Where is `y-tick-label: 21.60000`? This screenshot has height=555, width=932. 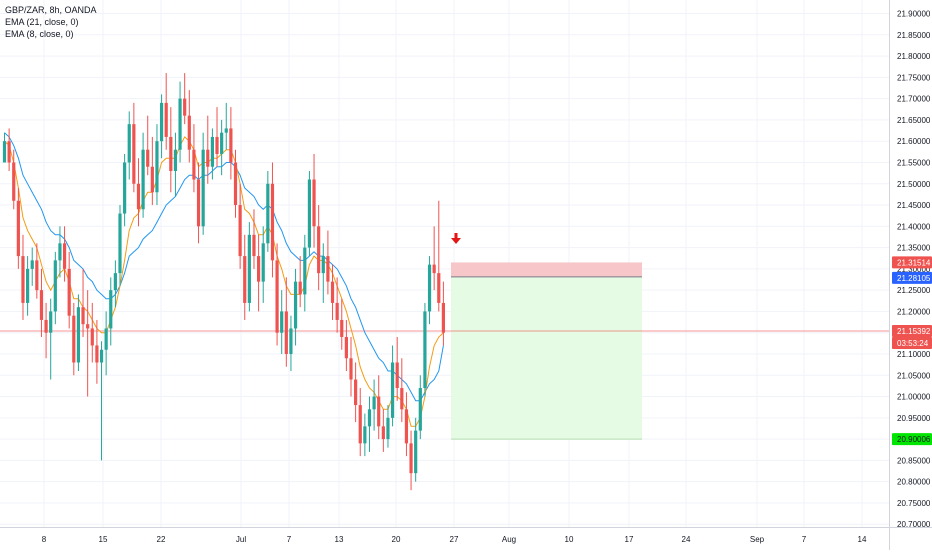
y-tick-label: 21.60000 is located at coordinates (914, 141).